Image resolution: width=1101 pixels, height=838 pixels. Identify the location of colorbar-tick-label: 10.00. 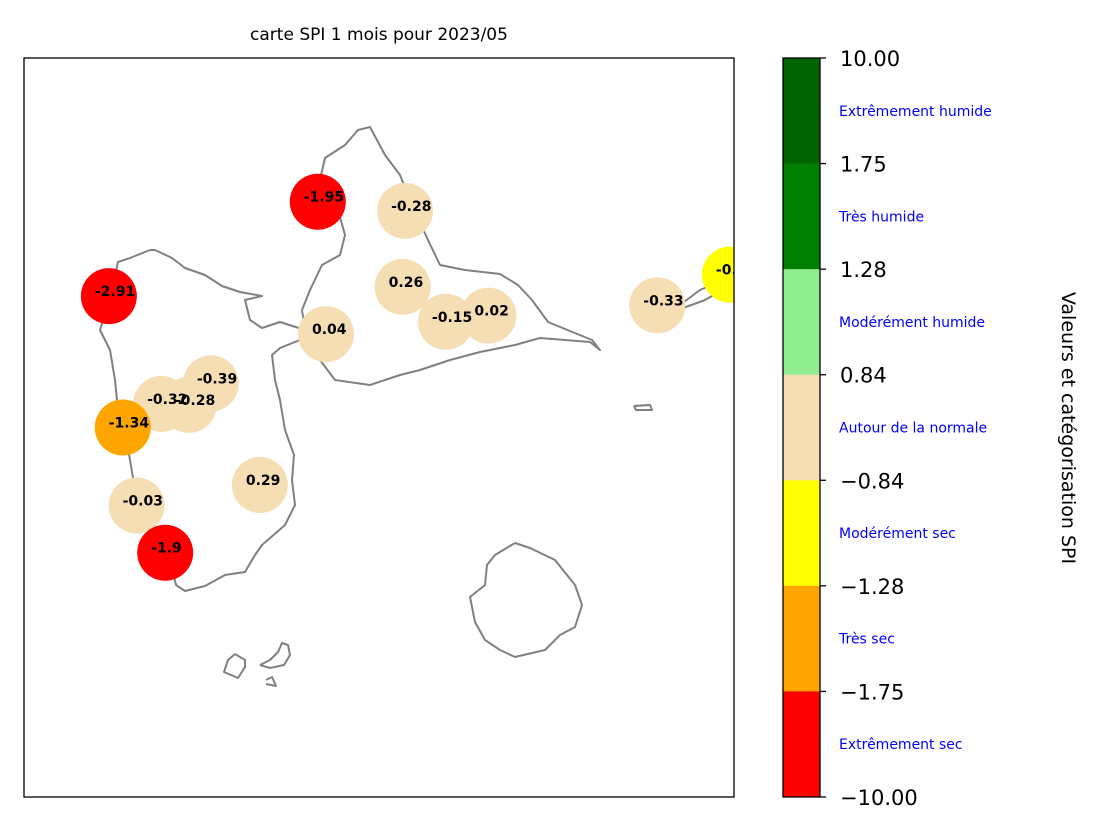
(870, 59).